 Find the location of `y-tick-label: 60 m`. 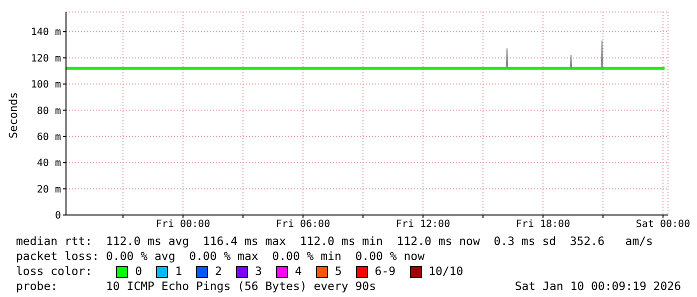

y-tick-label: 60 m is located at coordinates (48, 137).